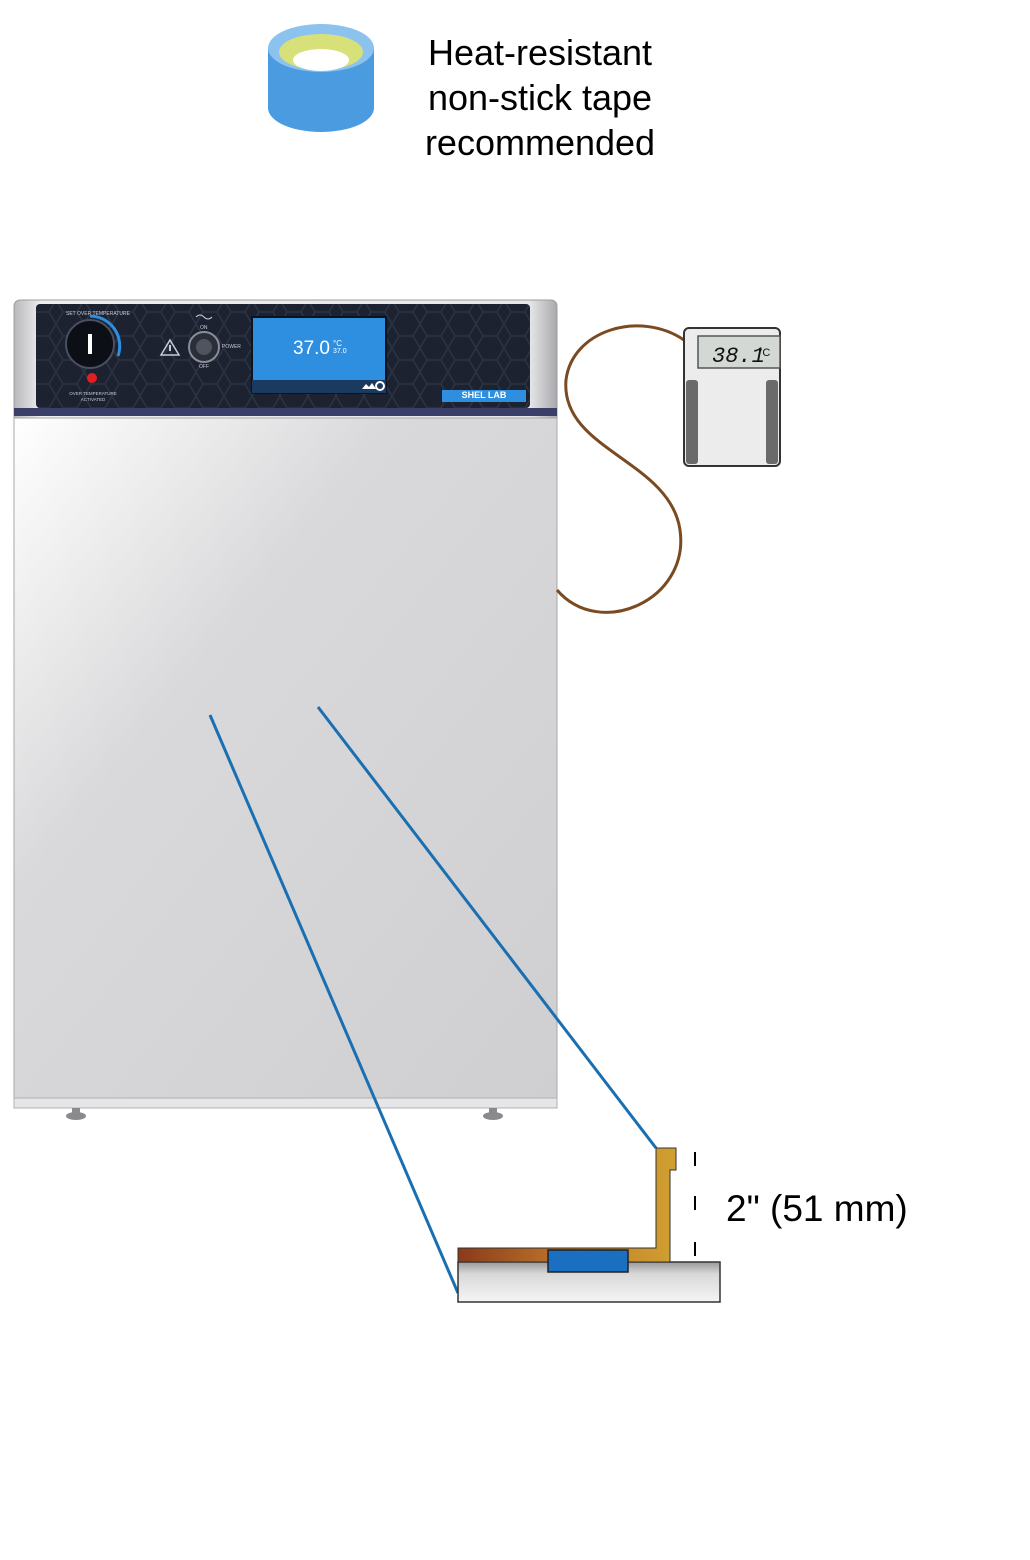 The image size is (1030, 1560). Describe the element at coordinates (764, 353) in the screenshot. I see `thermometer-unit: °C` at that location.